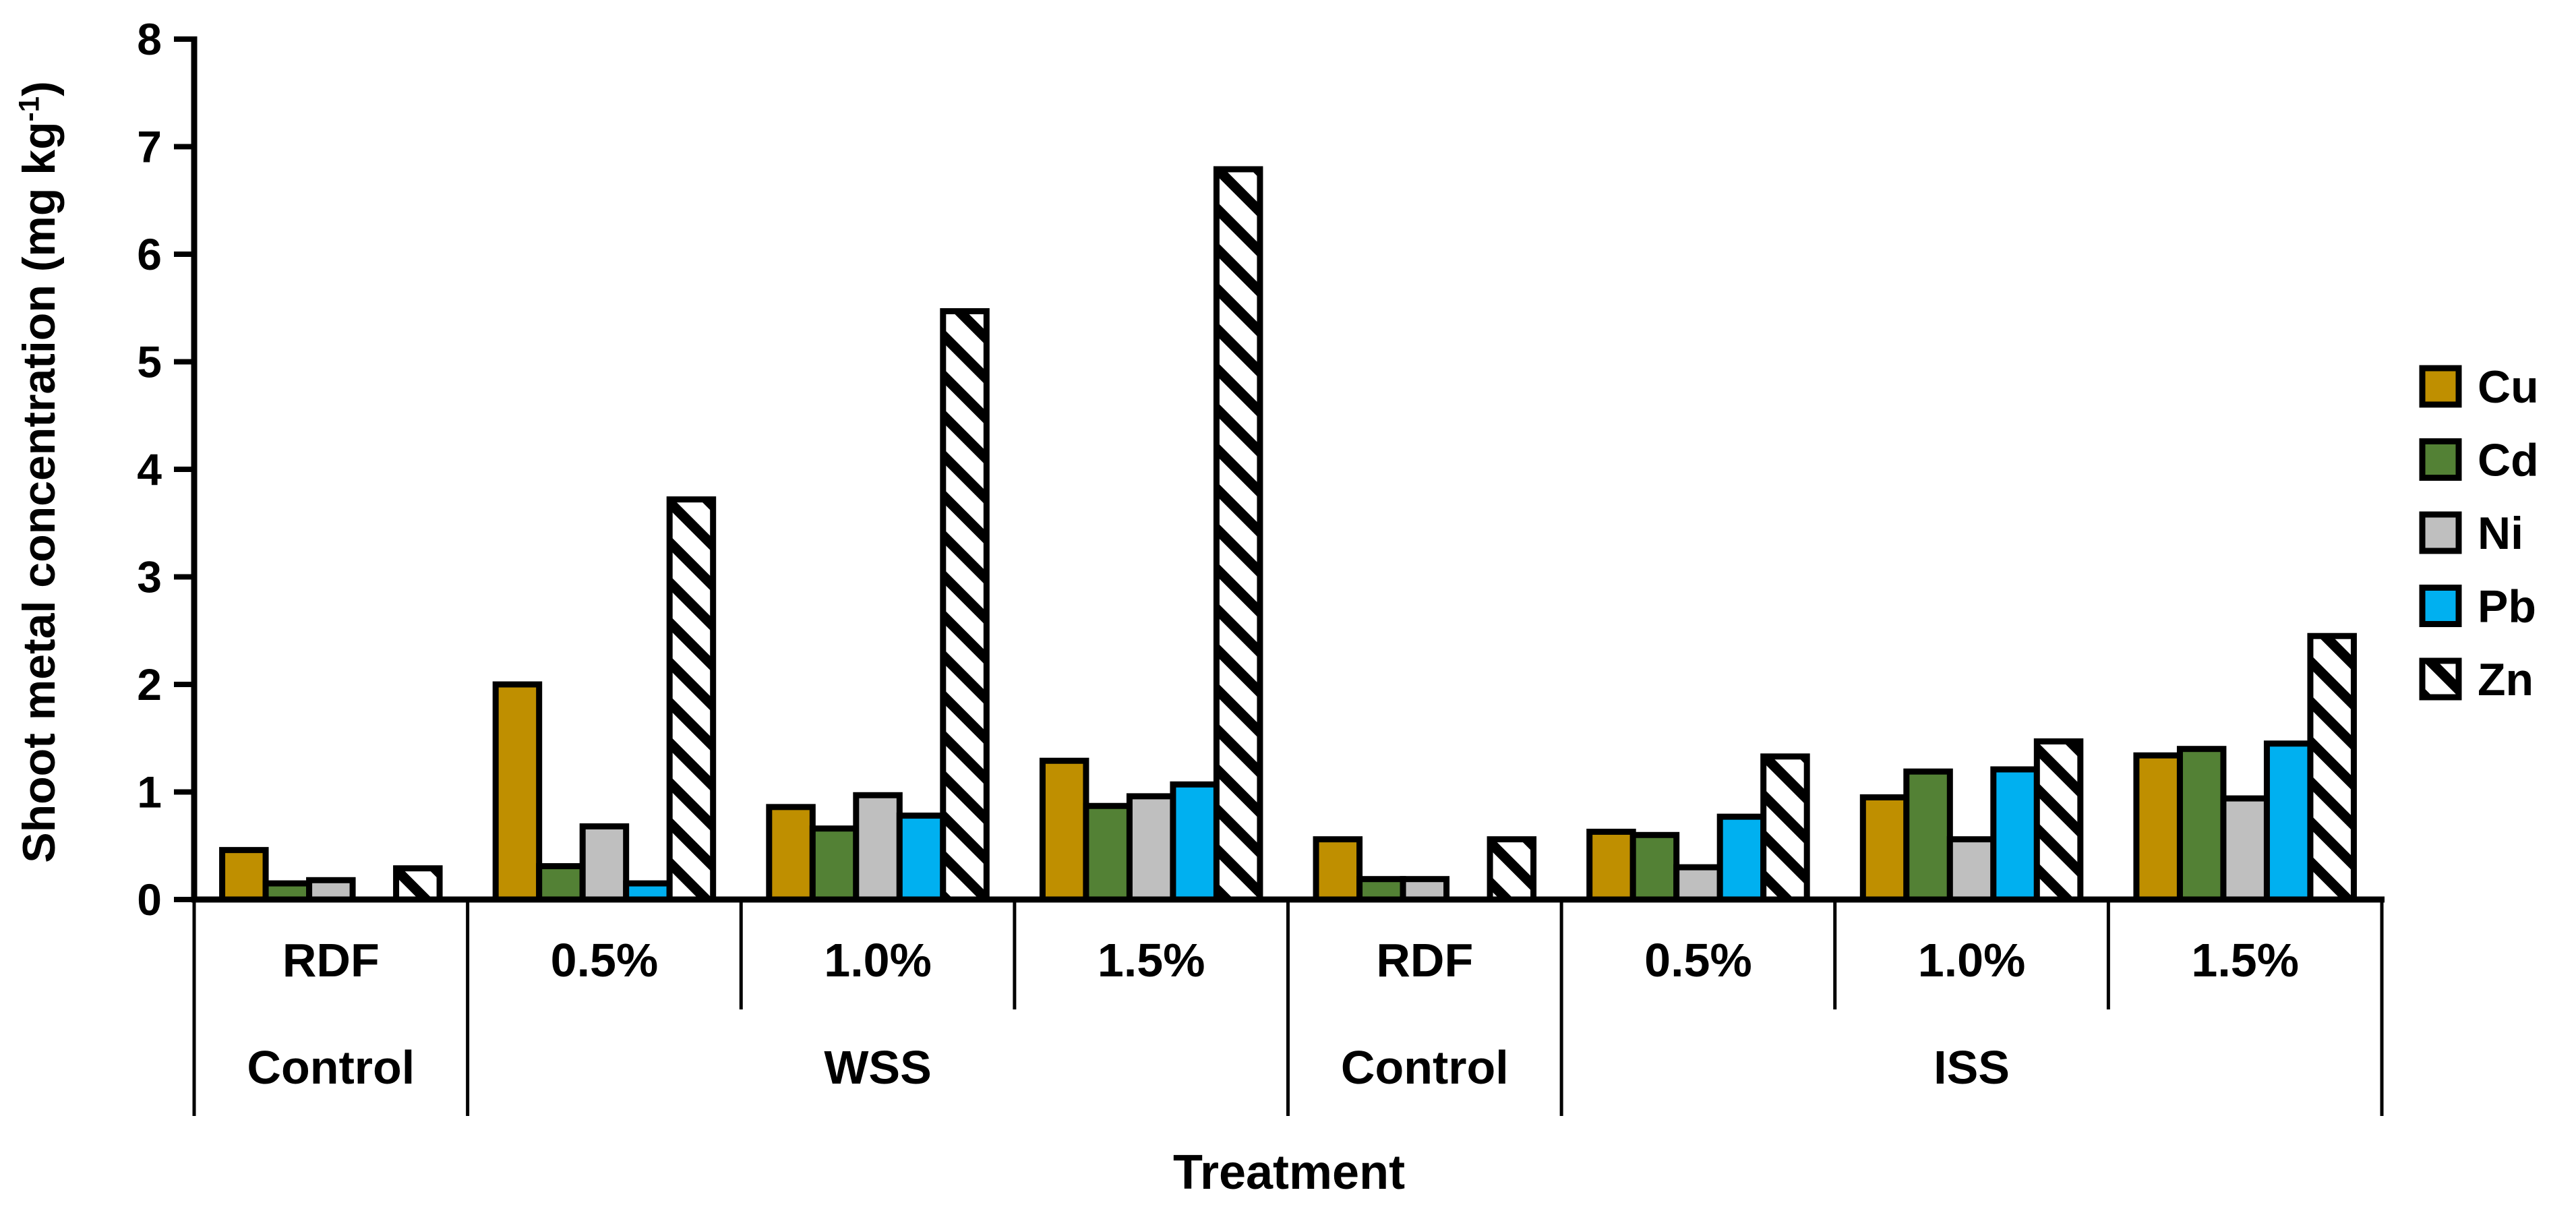  I want to click on legend-swatch-Zn, so click(2440, 679).